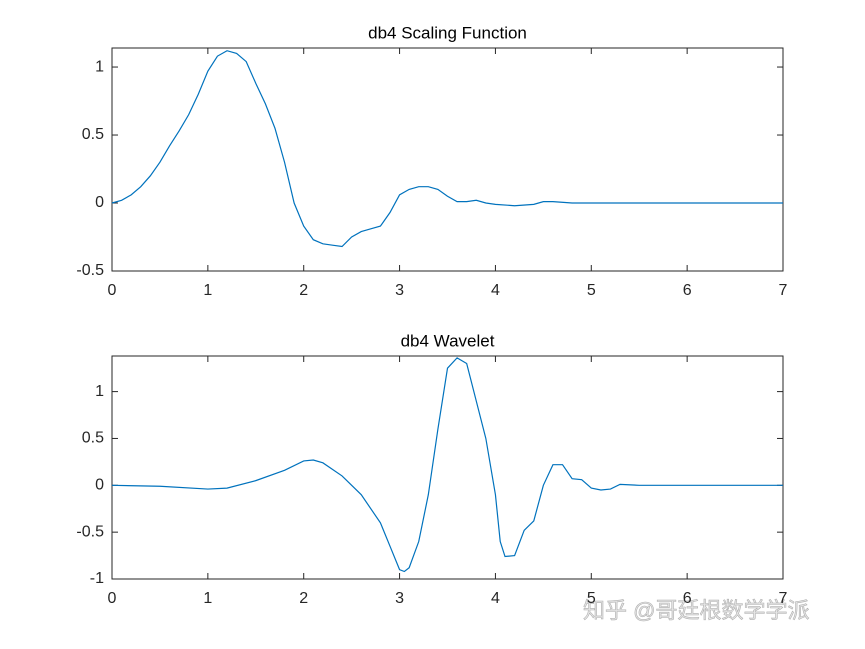 The height and width of the screenshot is (649, 865). Describe the element at coordinates (447, 32) in the screenshot. I see `chart-title: db4 Scaling Function` at that location.